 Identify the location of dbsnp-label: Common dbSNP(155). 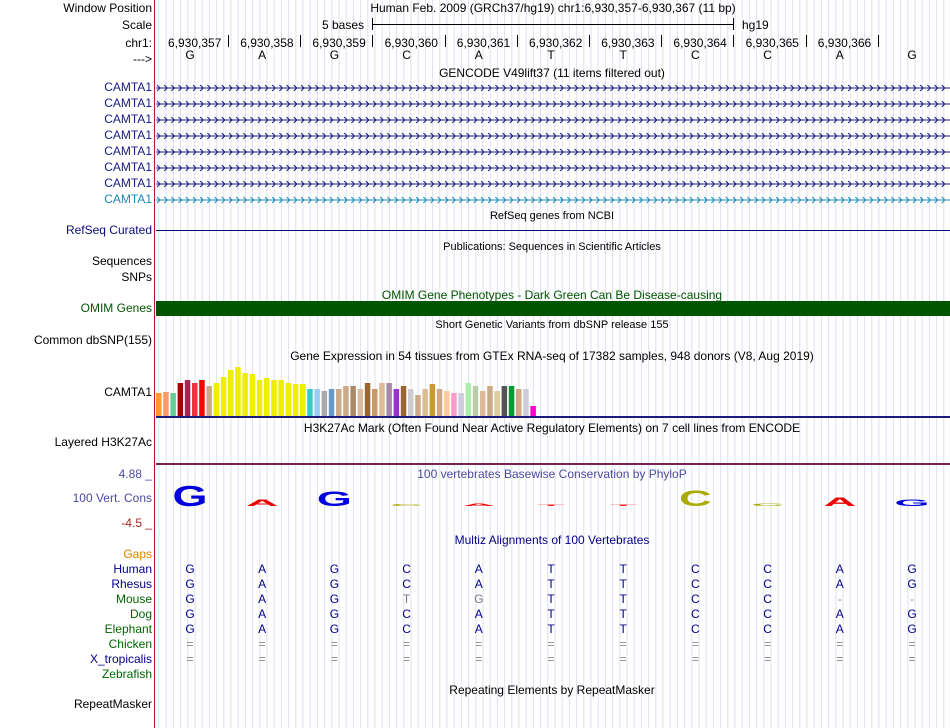
(92, 340).